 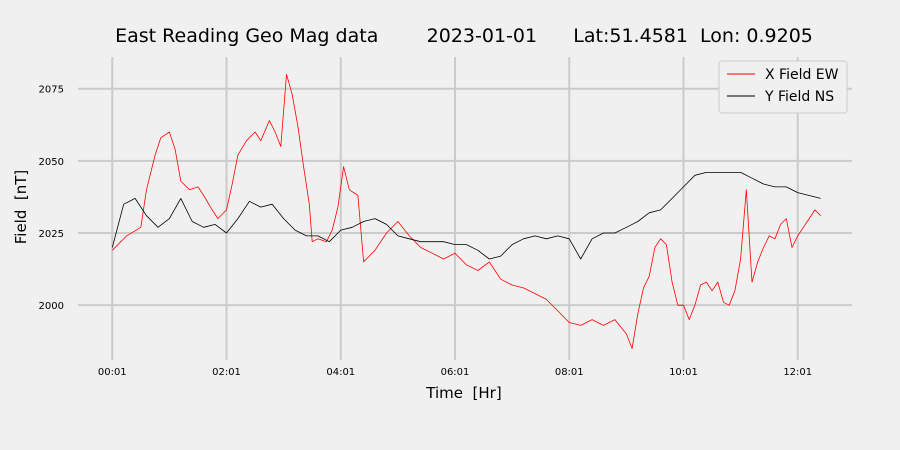 I want to click on x-axis-ticks: 00:01 02:01 04:01 06:01 08:01 10:01 12:01, so click(x=455, y=372).